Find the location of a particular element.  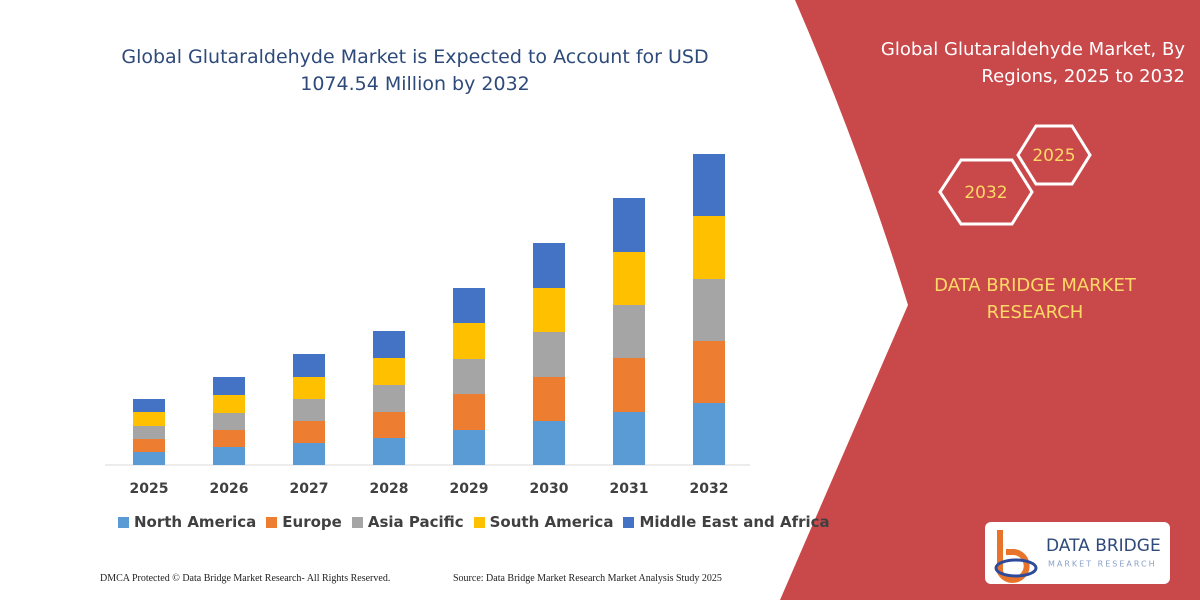

legend-label: North America is located at coordinates (195, 522).